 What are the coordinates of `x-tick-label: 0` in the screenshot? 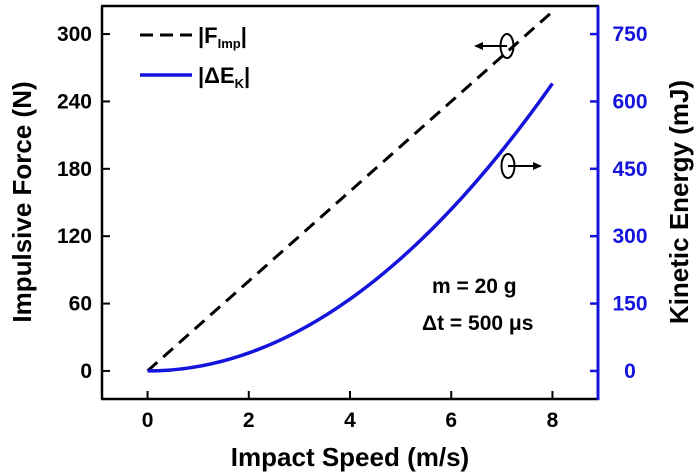 It's located at (148, 420).